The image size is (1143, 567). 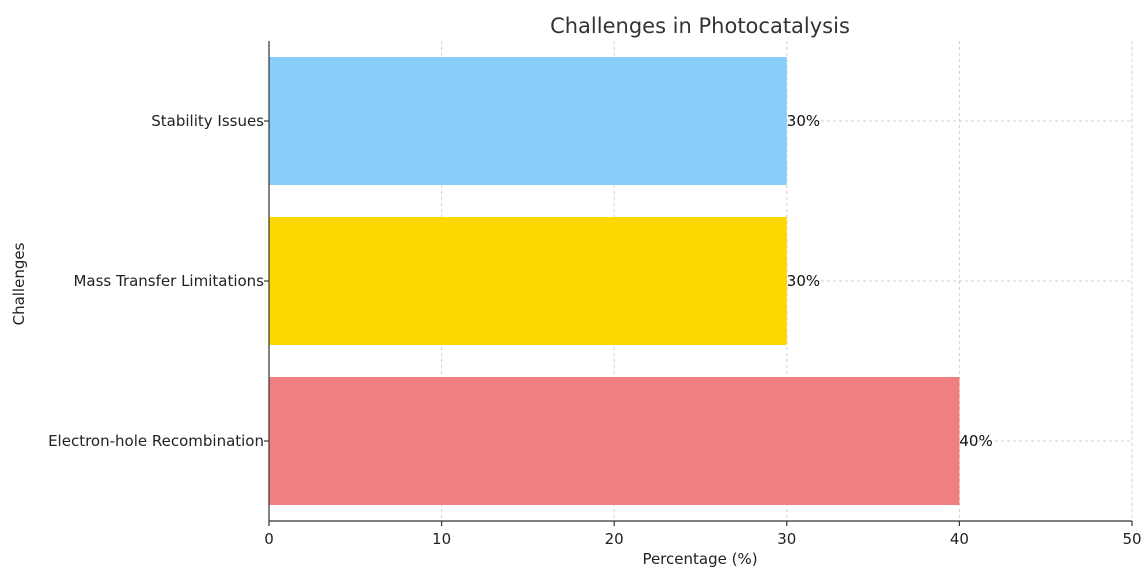 What do you see at coordinates (269, 539) in the screenshot?
I see `x-tick-label: 0` at bounding box center [269, 539].